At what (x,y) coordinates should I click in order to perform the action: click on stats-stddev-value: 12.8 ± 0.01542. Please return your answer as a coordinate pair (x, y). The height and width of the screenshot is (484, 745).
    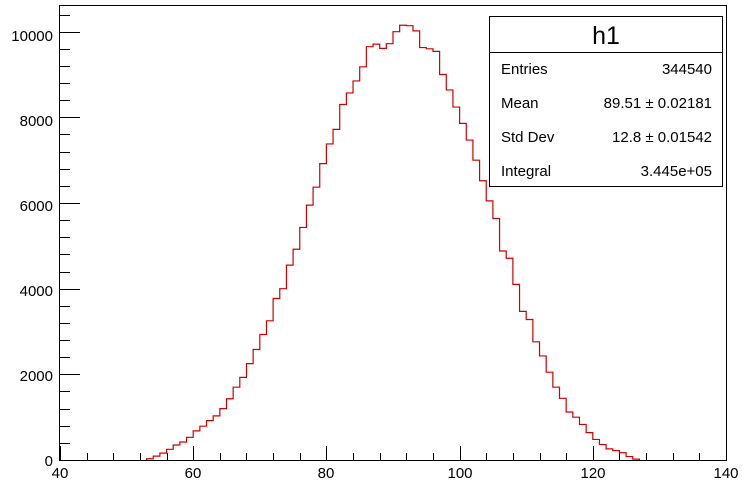
    Looking at the image, I should click on (662, 137).